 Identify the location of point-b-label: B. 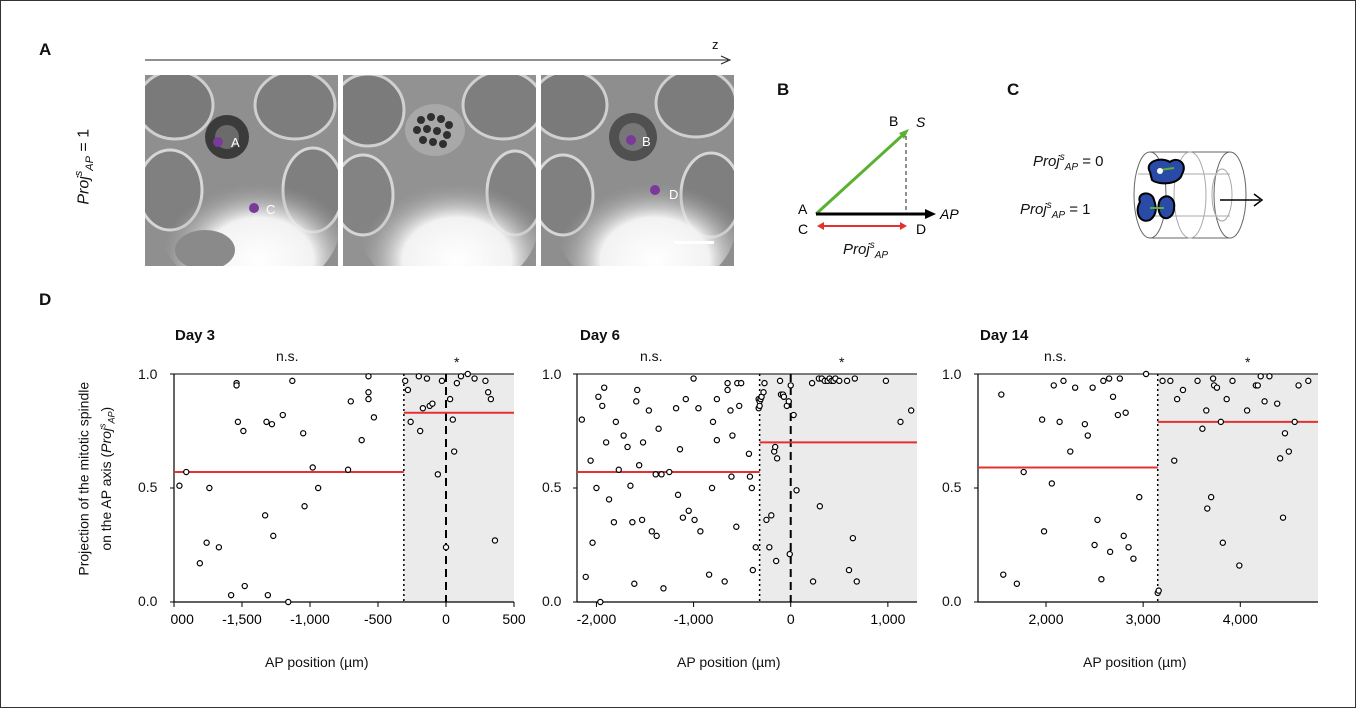
(646, 141).